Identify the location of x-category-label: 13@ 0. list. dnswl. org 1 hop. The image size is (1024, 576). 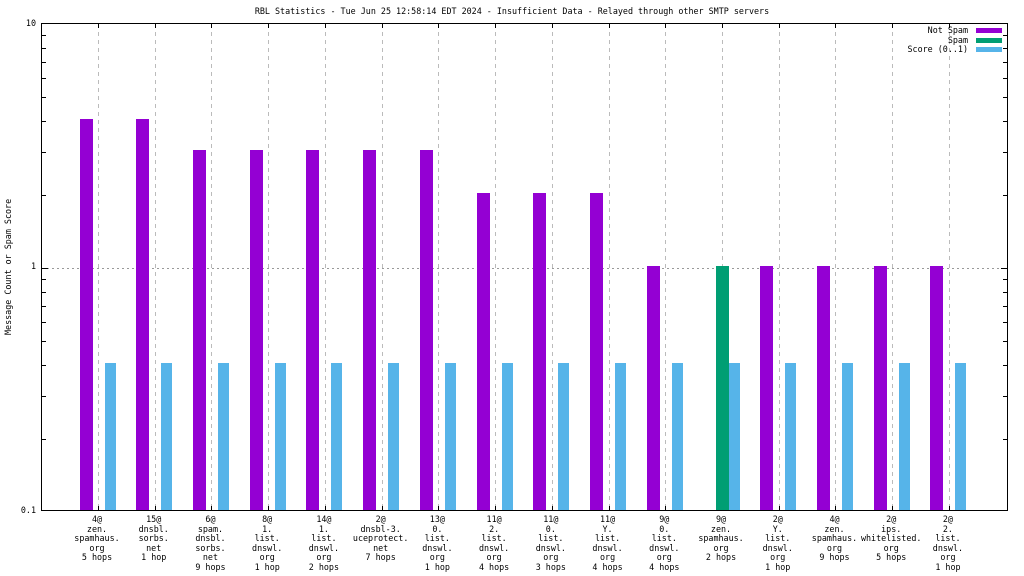
(437, 543).